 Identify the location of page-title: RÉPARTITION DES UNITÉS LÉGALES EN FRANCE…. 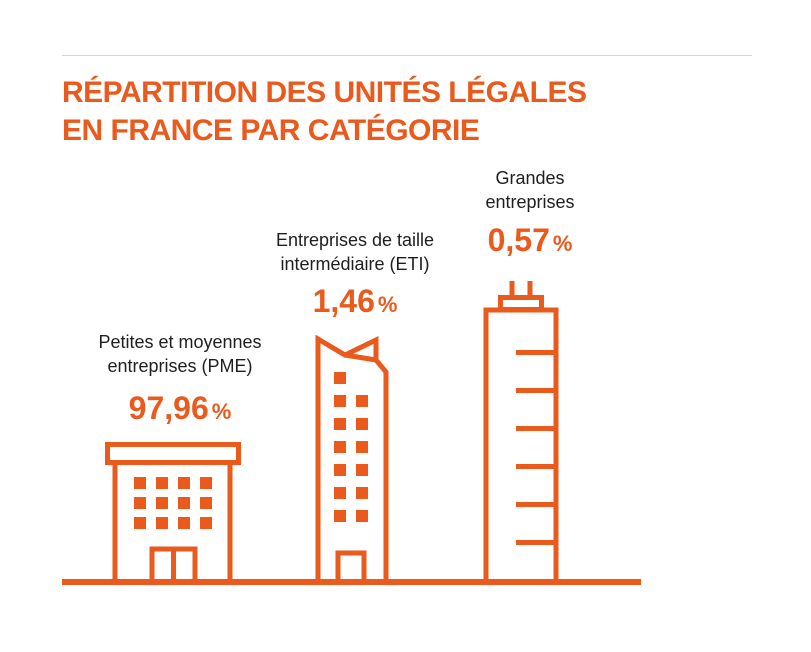
(324, 112).